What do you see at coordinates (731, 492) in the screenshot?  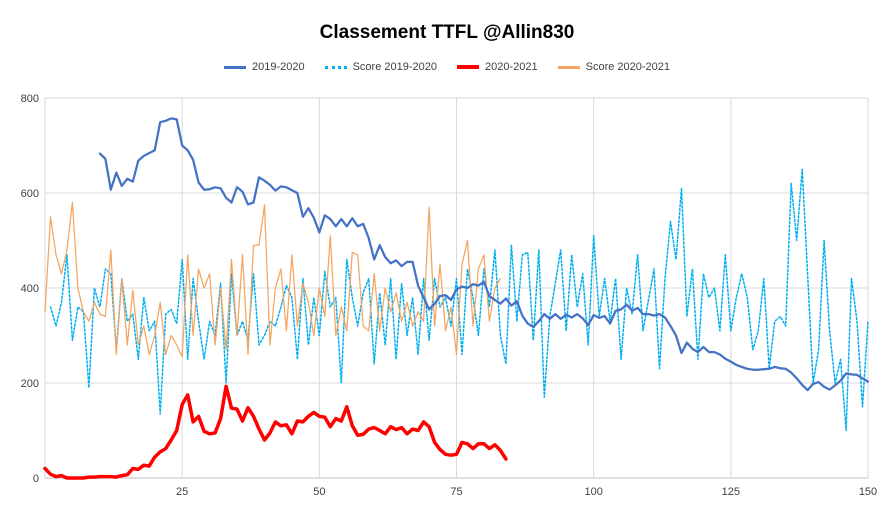 I see `x-tick-label-125: 125` at bounding box center [731, 492].